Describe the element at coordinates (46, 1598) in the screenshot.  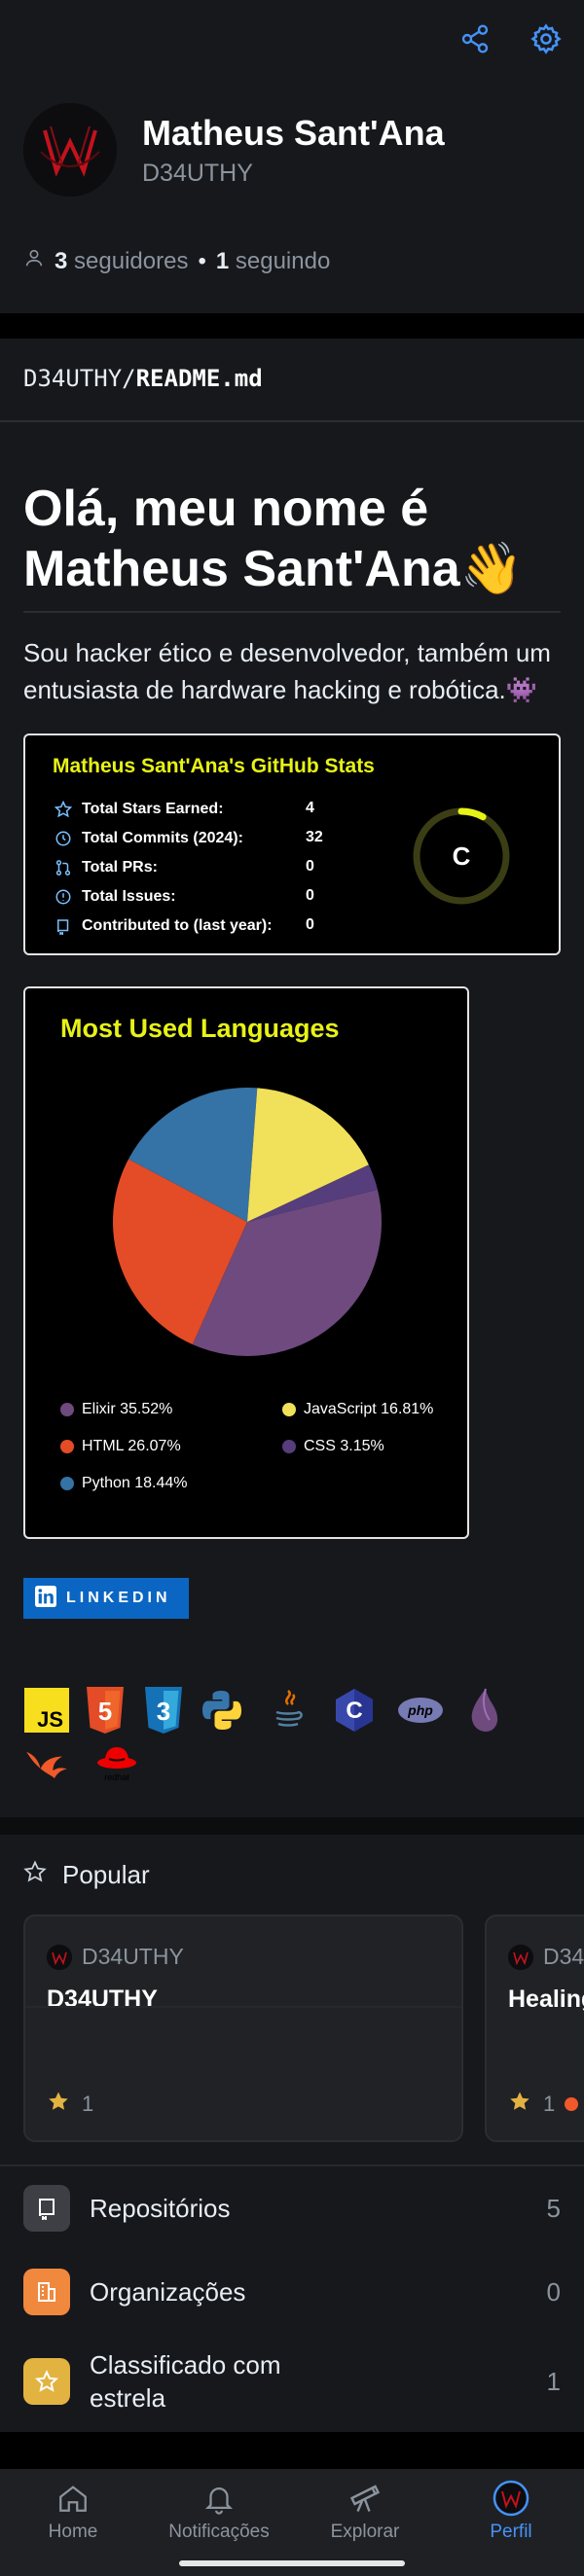
I see `linkedin-icon` at that location.